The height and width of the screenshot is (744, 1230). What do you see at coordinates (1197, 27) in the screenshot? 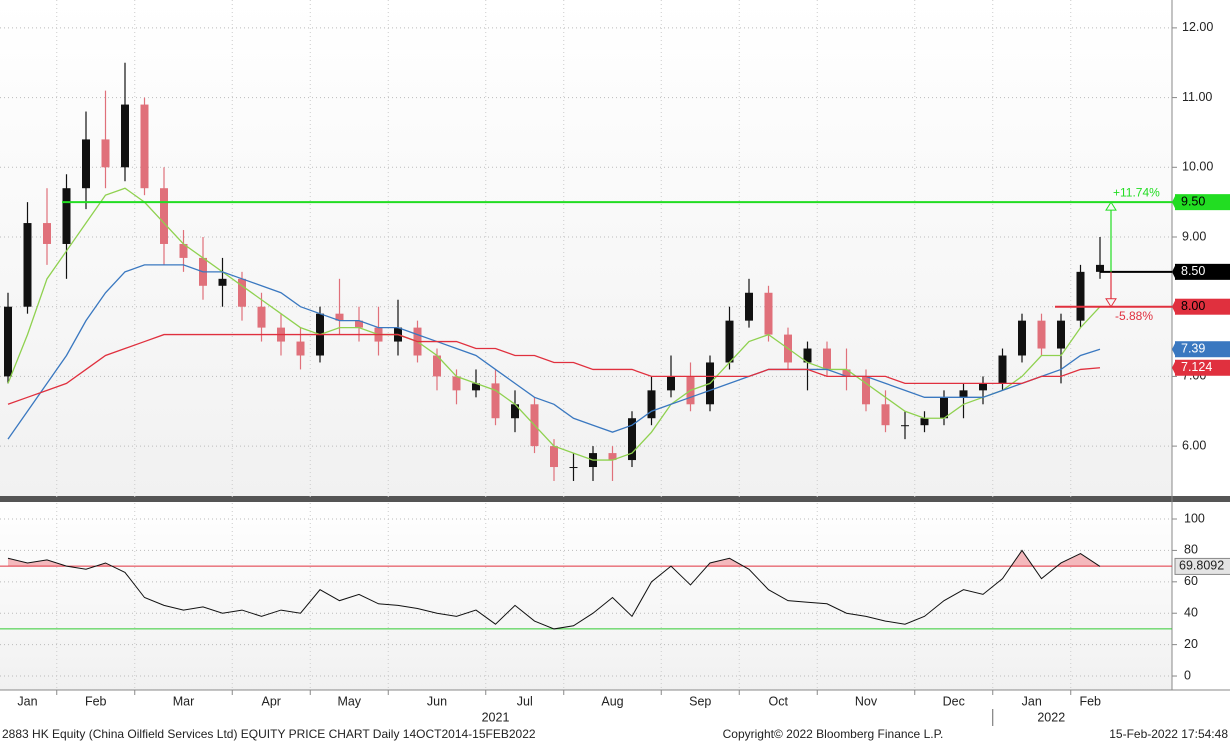
I see `y-tick-label: 12.00` at bounding box center [1197, 27].